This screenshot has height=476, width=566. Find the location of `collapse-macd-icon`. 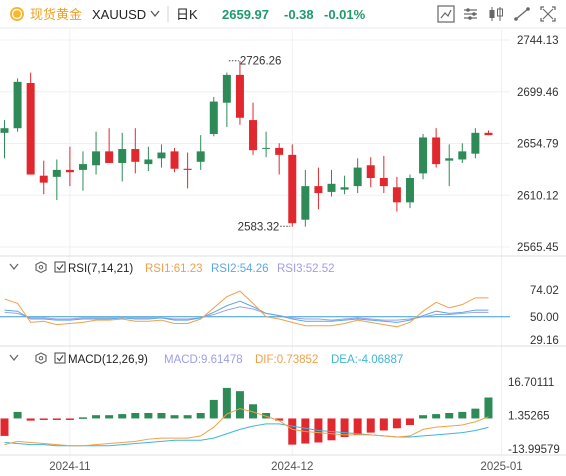

collapse-macd-icon is located at coordinates (14, 358).